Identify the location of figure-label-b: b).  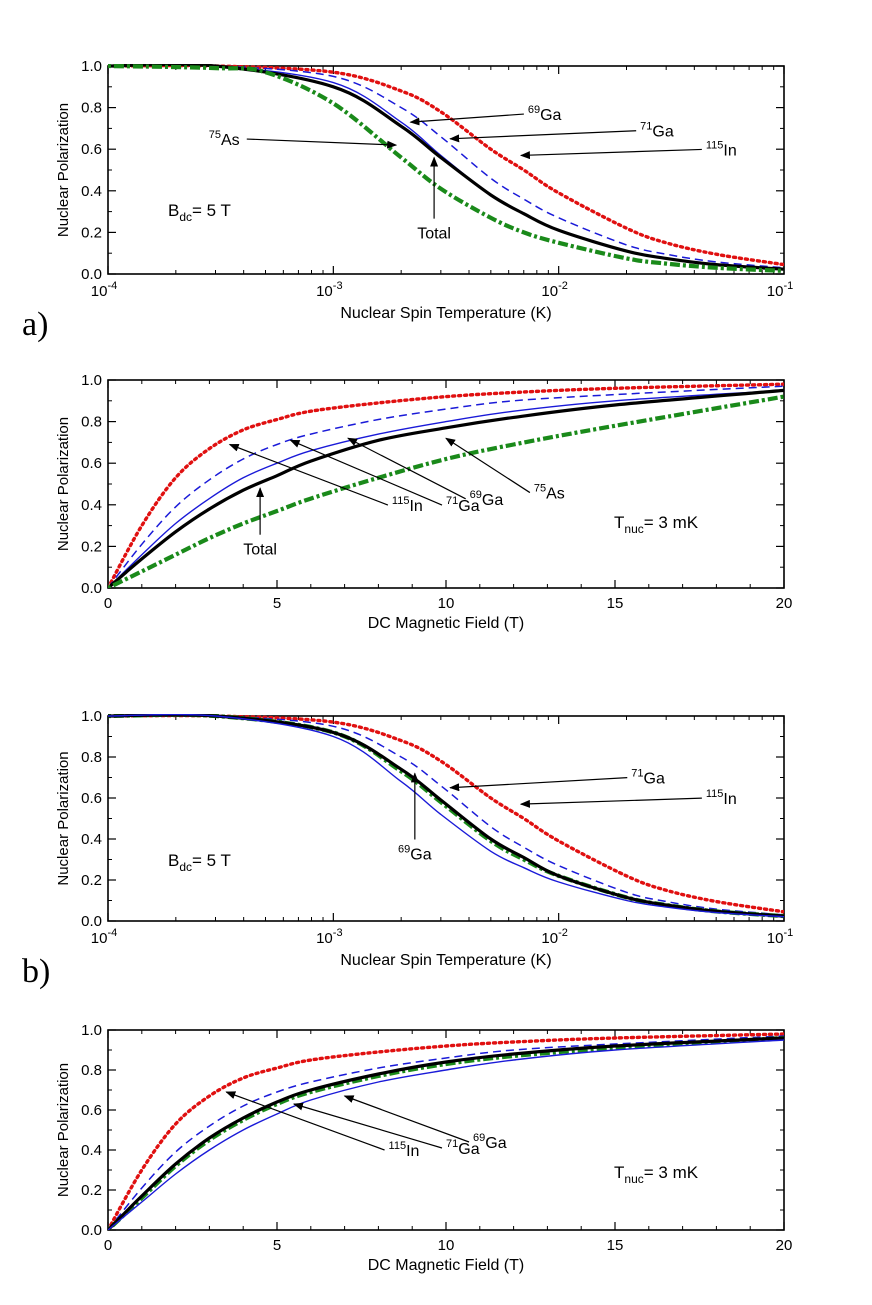
(36, 971).